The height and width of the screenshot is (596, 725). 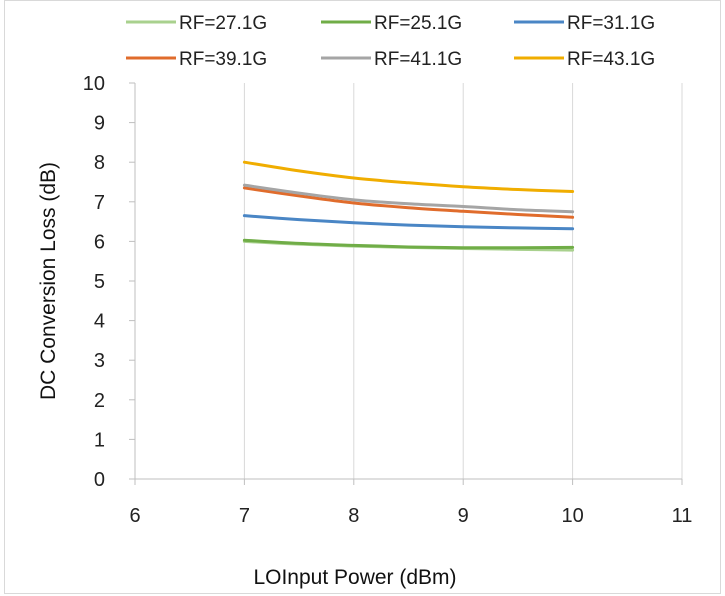 What do you see at coordinates (99, 124) in the screenshot?
I see `y-tick-label: 9` at bounding box center [99, 124].